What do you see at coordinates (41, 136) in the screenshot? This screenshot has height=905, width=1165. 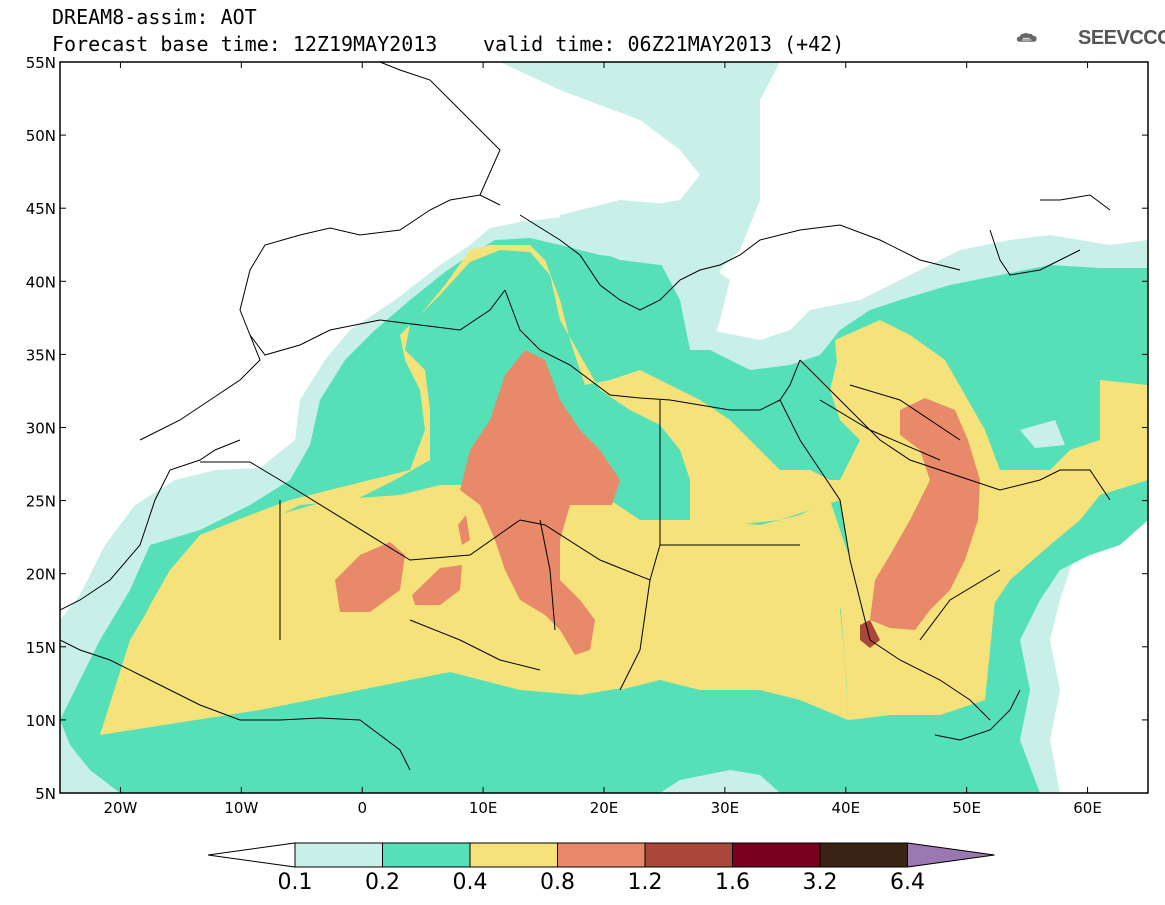 I see `lat-tick-label: 50N` at bounding box center [41, 136].